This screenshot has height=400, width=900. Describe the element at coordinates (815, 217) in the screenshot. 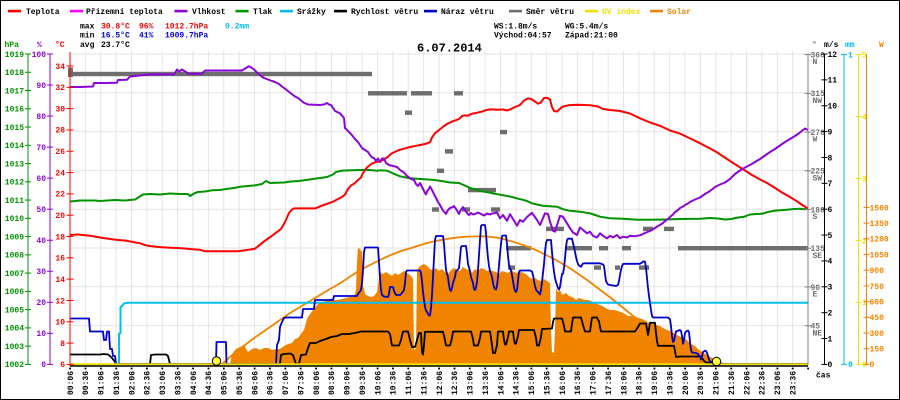

I see `svg-text: S` at that location.